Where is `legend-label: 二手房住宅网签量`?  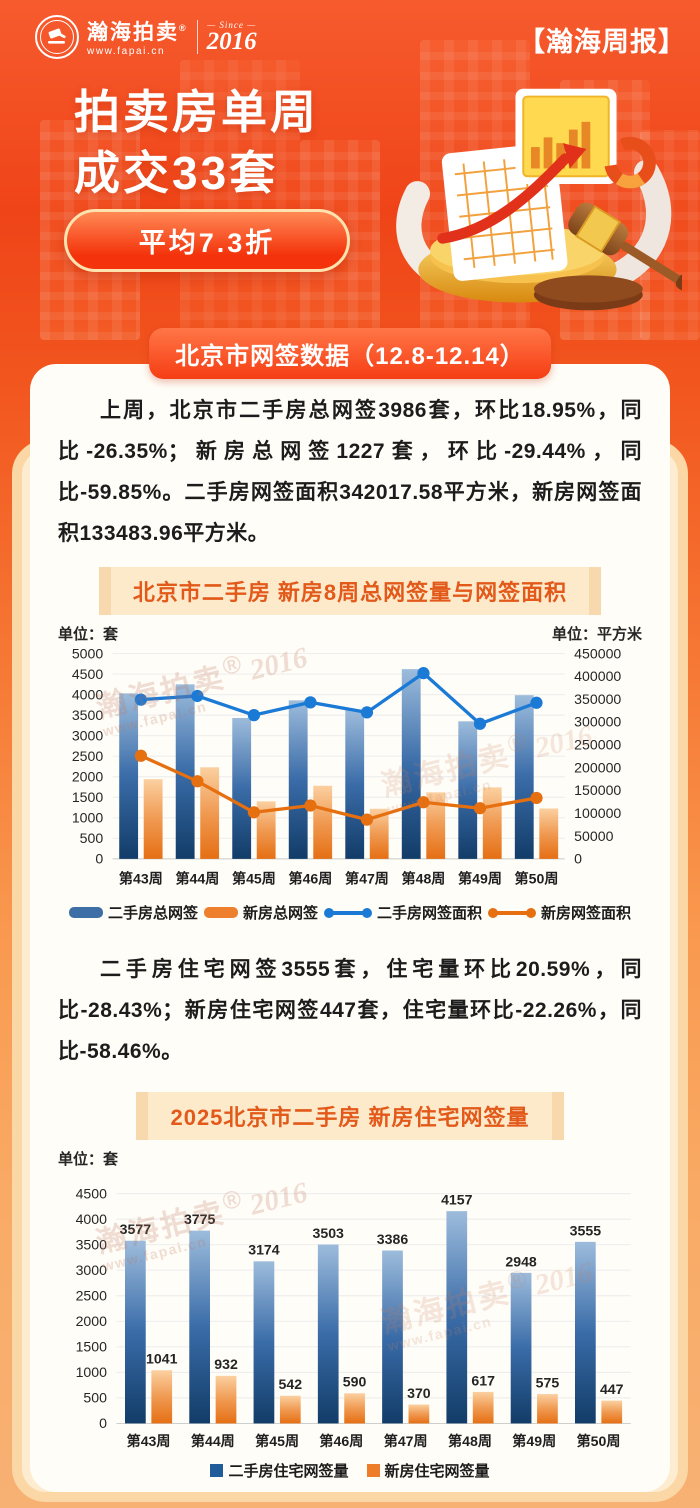
legend-label: 二手房住宅网签量 is located at coordinates (288, 1472).